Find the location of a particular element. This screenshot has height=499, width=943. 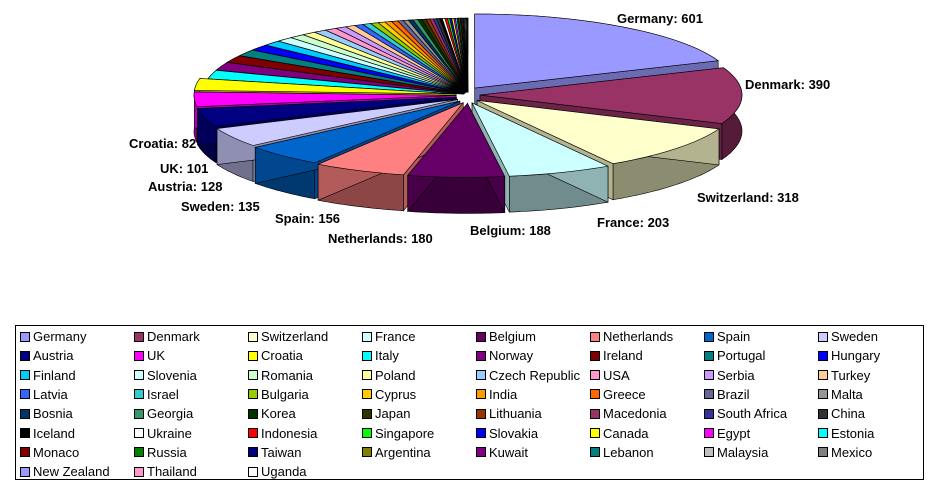

legend-label: New Zealand is located at coordinates (71, 472).